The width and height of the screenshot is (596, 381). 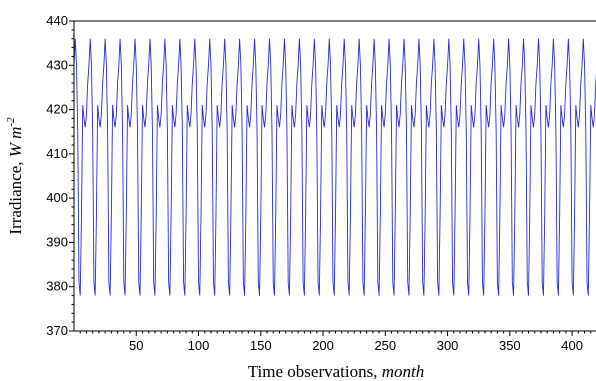 What do you see at coordinates (510, 345) in the screenshot?
I see `x-tick-label: 350` at bounding box center [510, 345].